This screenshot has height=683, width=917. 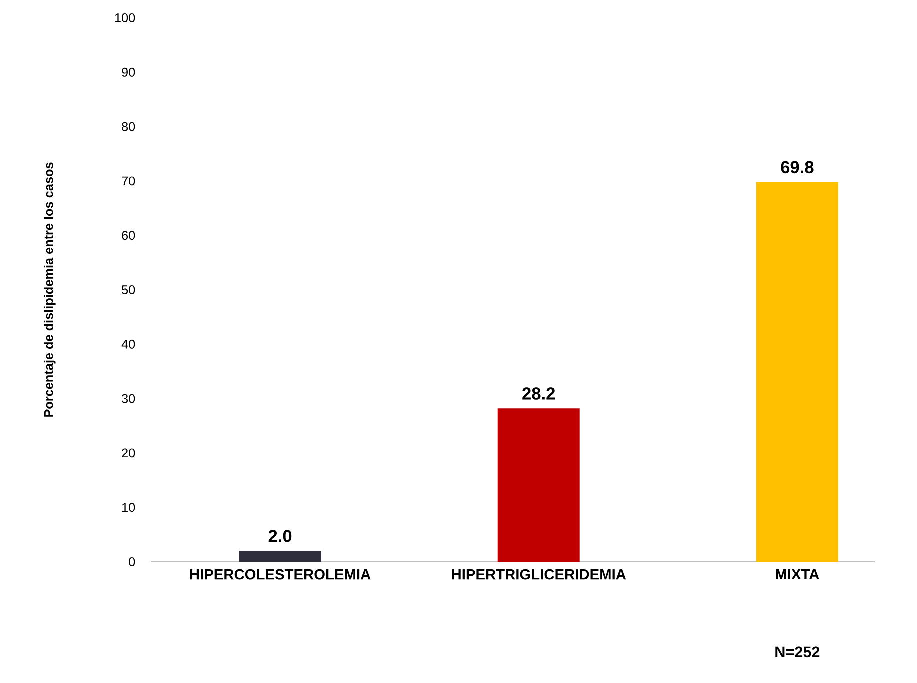 I want to click on x-tick-label: HIPERCOLESTEROLEMIA, so click(x=280, y=574).